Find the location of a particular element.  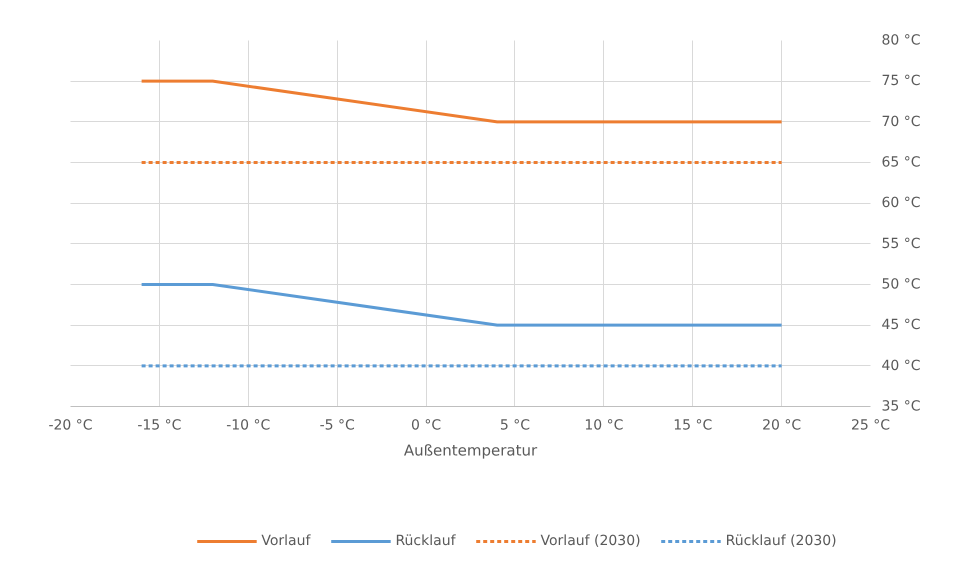

y-tick-label: 55 °C is located at coordinates (901, 244).